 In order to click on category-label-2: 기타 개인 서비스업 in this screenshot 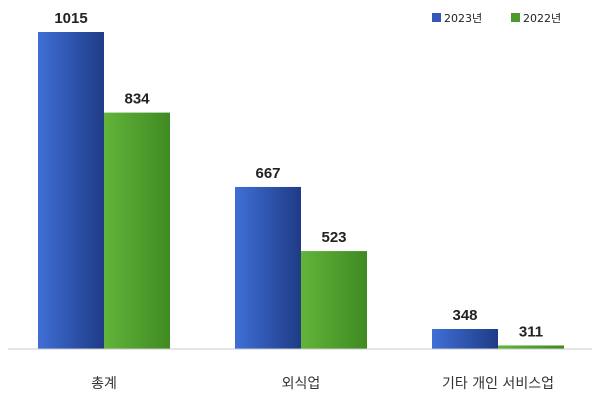, I will do `click(498, 384)`.